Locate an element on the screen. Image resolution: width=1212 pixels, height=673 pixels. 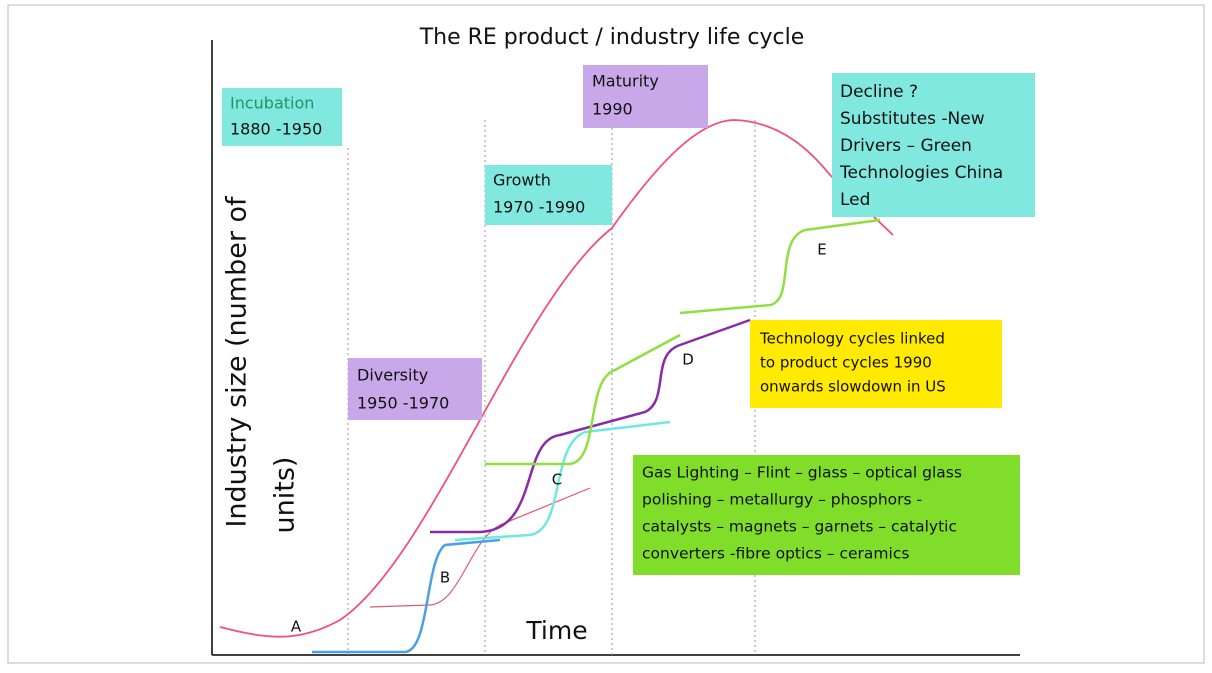
curve-label: E is located at coordinates (821, 250).